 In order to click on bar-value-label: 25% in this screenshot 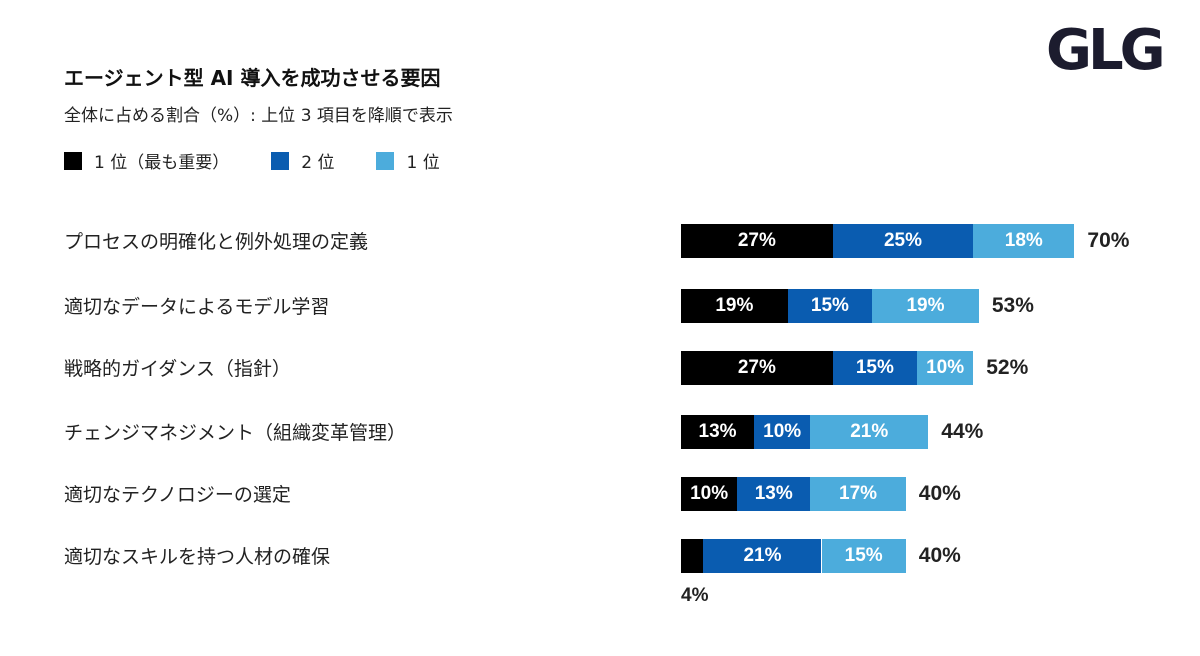, I will do `click(902, 240)`.